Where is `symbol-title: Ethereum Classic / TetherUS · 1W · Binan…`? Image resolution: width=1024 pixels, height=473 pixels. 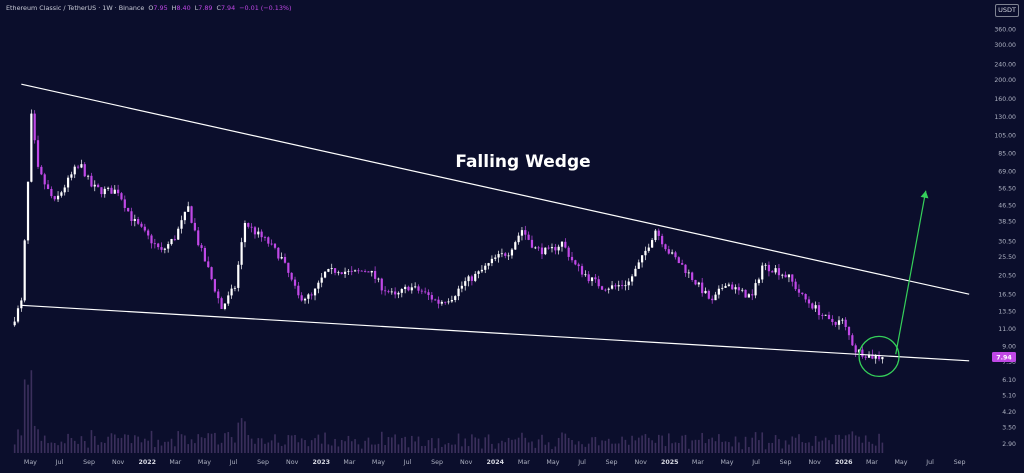
symbol-title: Ethereum Classic / TetherUS · 1W · Binan… is located at coordinates (75, 8).